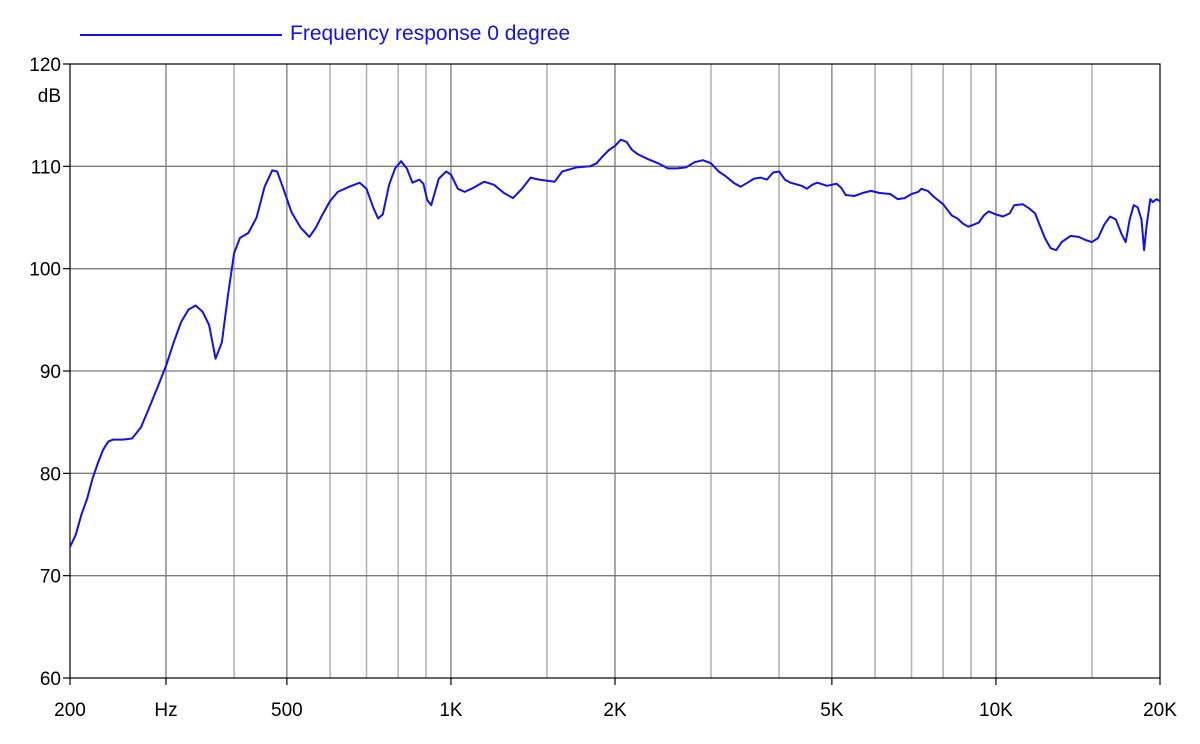 This screenshot has width=1200, height=744. I want to click on y-tick-label-80: 80, so click(50, 474).